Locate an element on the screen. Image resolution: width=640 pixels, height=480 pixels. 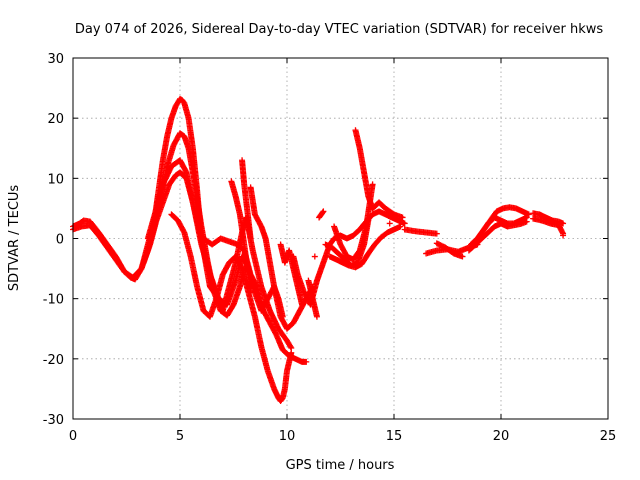
x-tick-label: 20 is located at coordinates (501, 436).